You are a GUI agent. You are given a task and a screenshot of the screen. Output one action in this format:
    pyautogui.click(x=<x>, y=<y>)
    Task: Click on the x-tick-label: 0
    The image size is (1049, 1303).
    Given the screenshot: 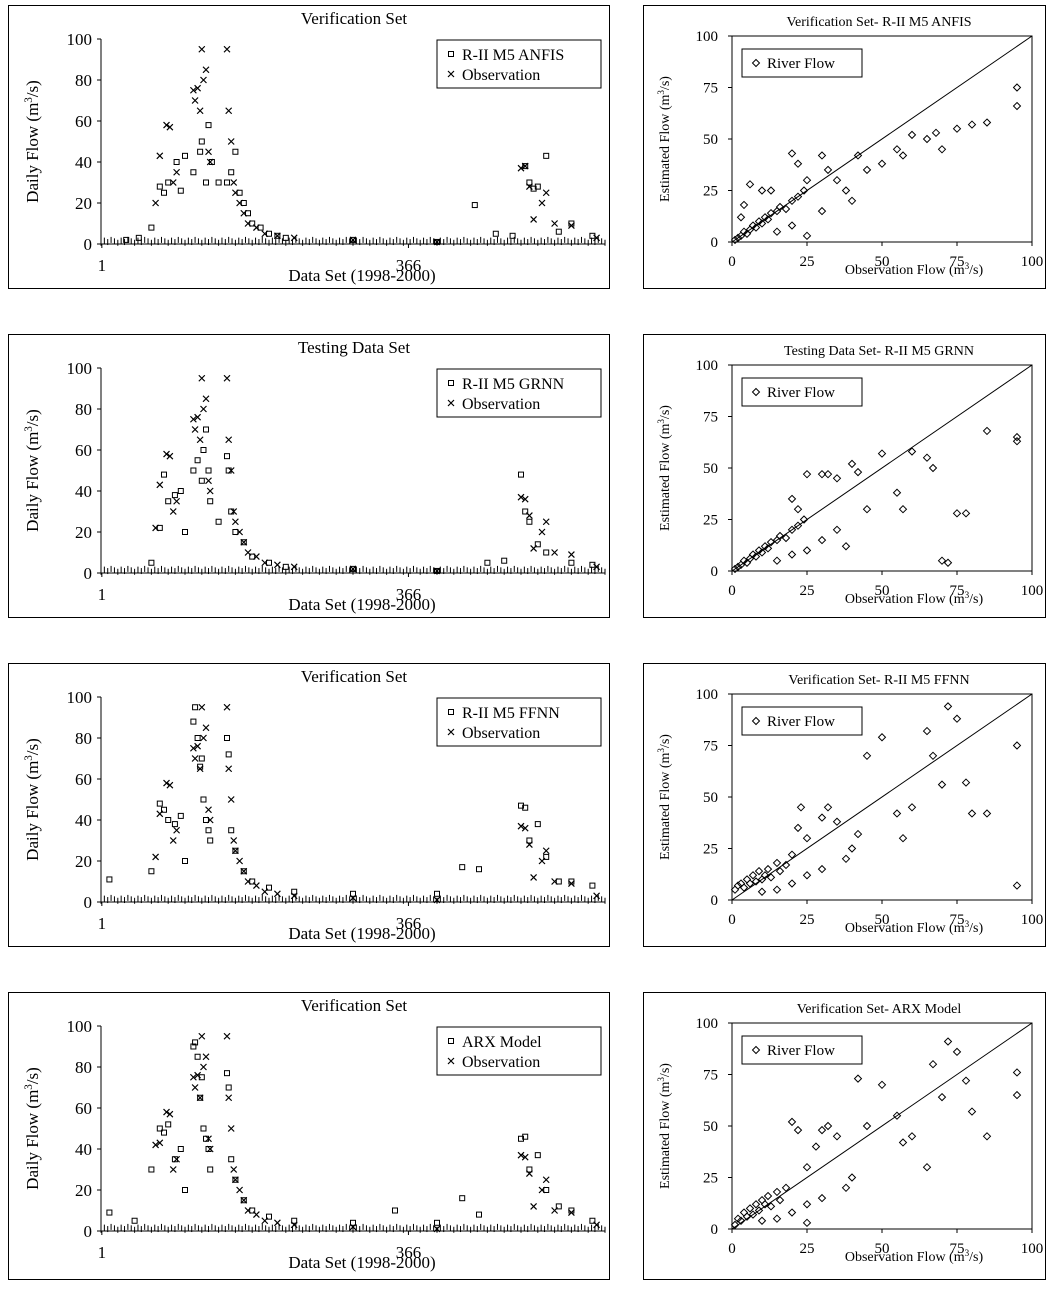 What is the action you would take?
    pyautogui.click(x=732, y=1249)
    